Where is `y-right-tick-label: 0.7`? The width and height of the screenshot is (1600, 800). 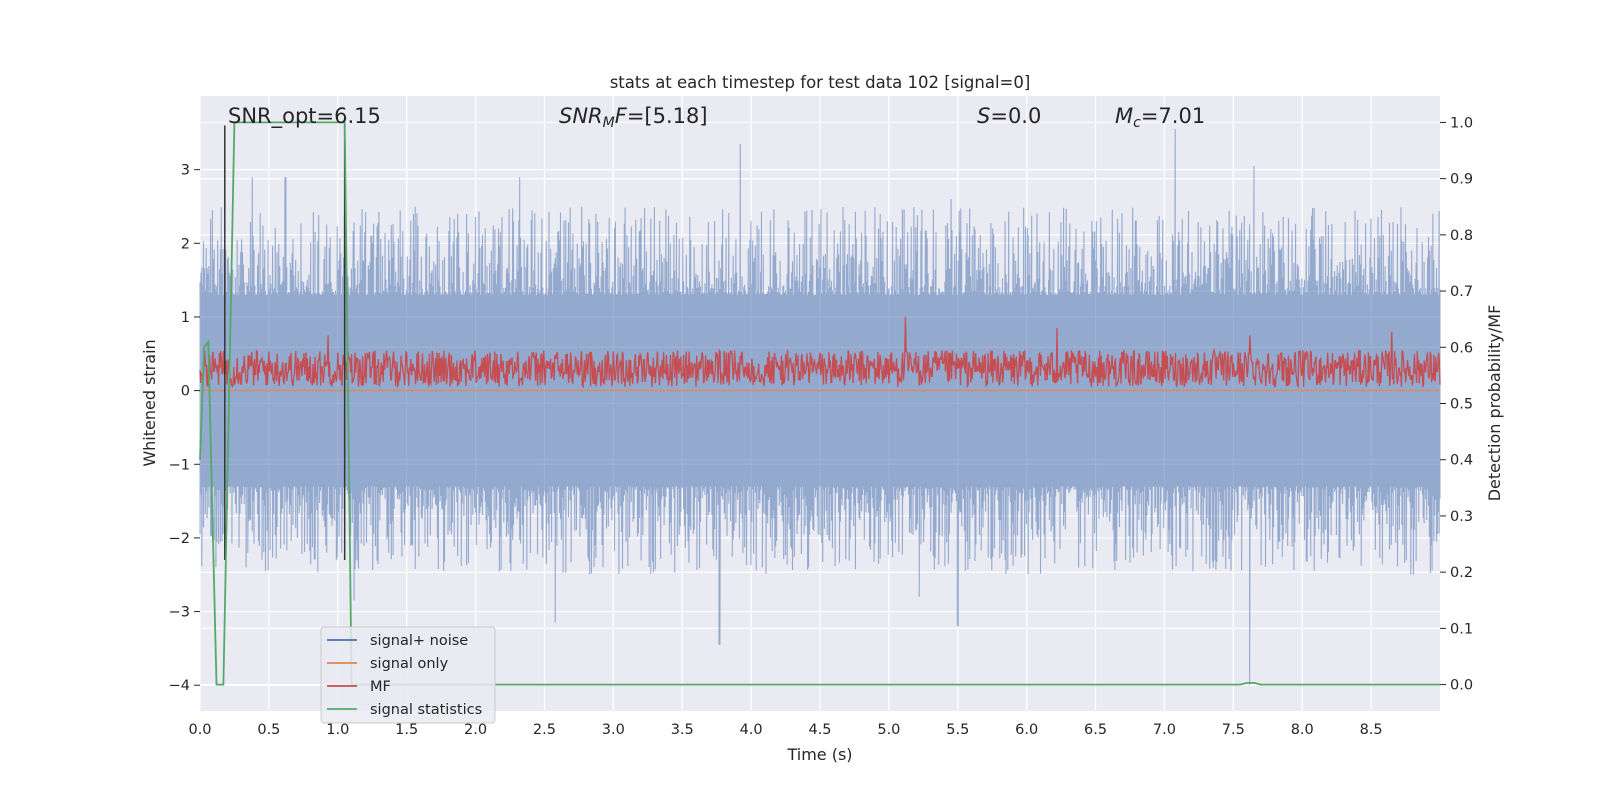 y-right-tick-label: 0.7 is located at coordinates (1461, 292).